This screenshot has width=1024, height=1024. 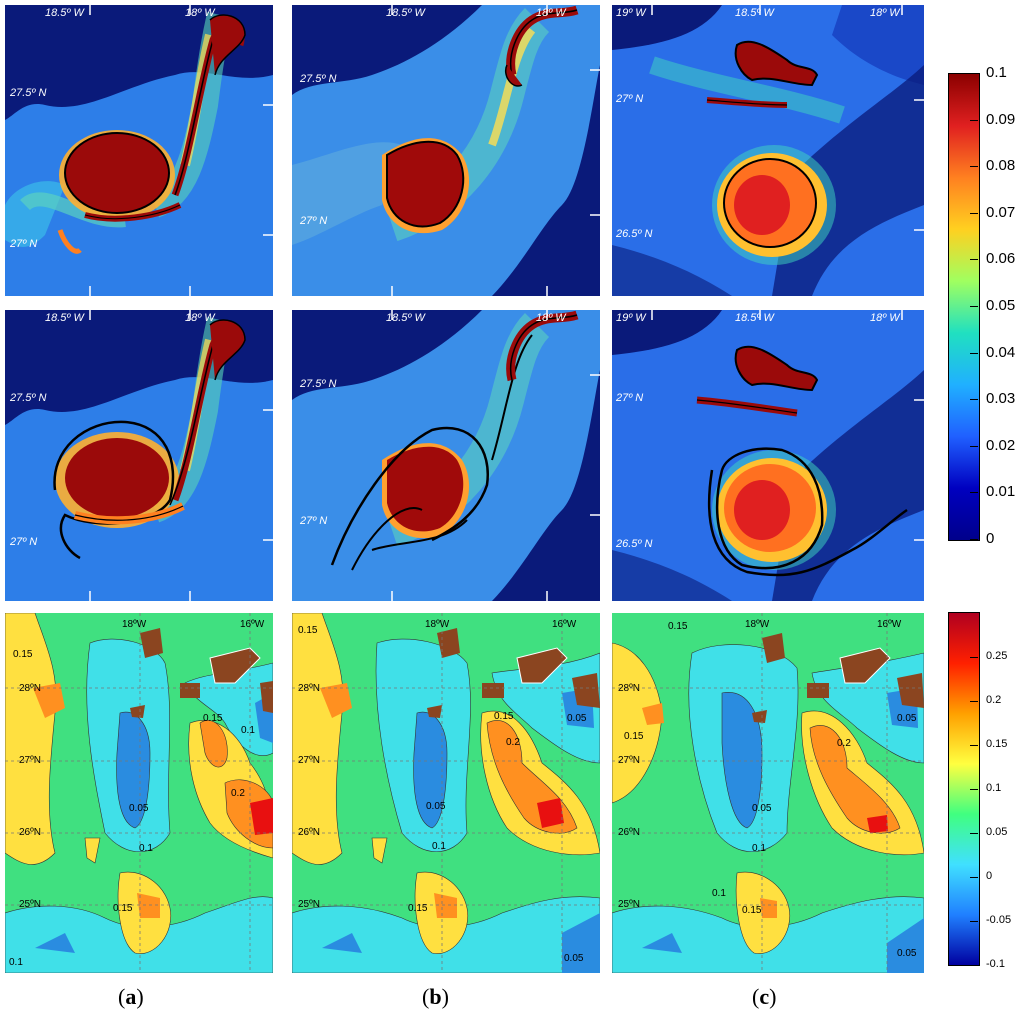 I want to click on caption-letter: b, so click(x=435, y=996).